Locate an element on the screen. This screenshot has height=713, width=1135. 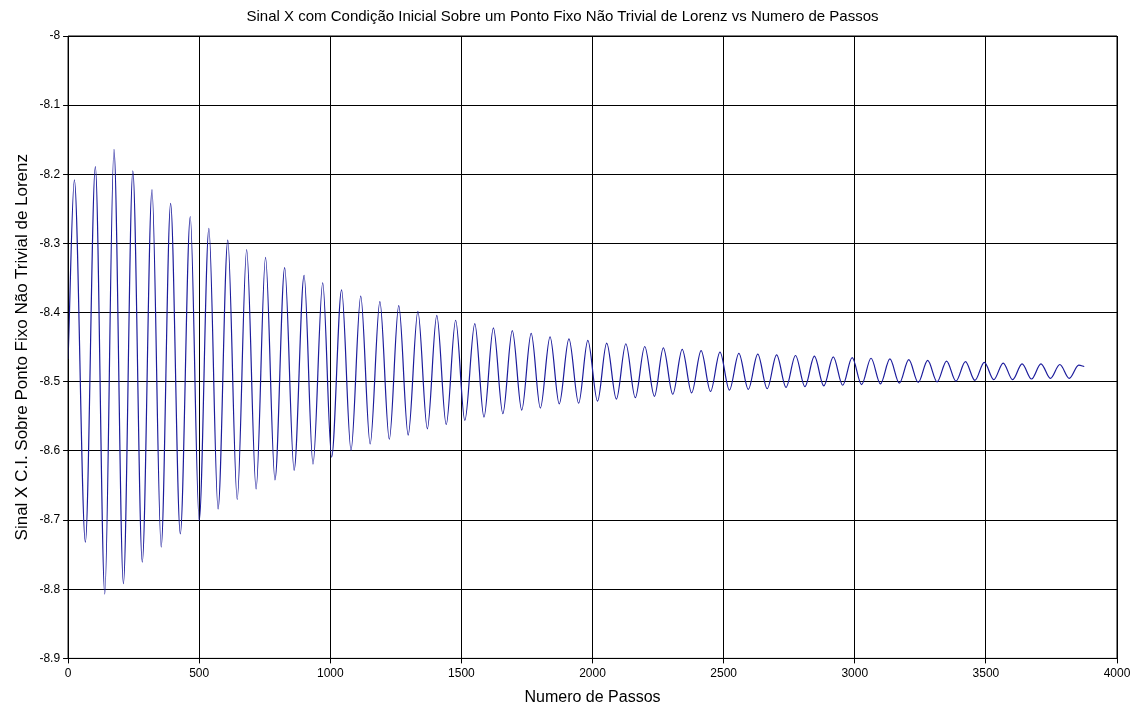
y-tick-label: -8.6 is located at coordinates (50, 450).